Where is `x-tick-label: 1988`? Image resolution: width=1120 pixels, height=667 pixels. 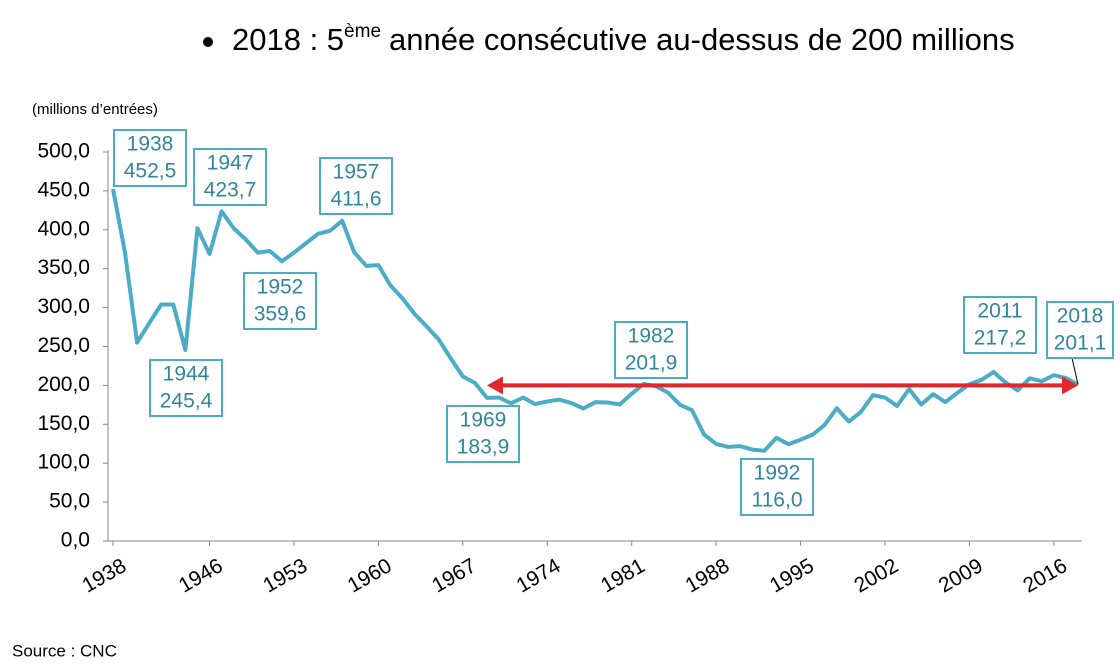 x-tick-label: 1988 is located at coordinates (707, 575).